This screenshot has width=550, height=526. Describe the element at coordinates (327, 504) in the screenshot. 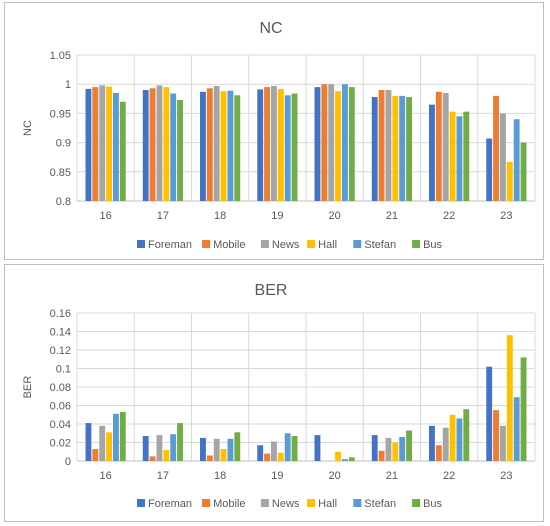

I see `ber-legend-label-hall: Hall` at that location.